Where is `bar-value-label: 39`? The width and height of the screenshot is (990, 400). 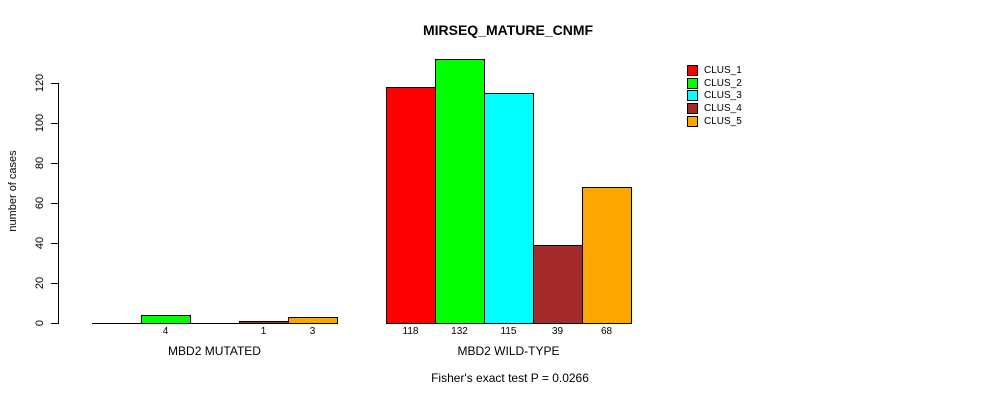
bar-value-label: 39 is located at coordinates (557, 331).